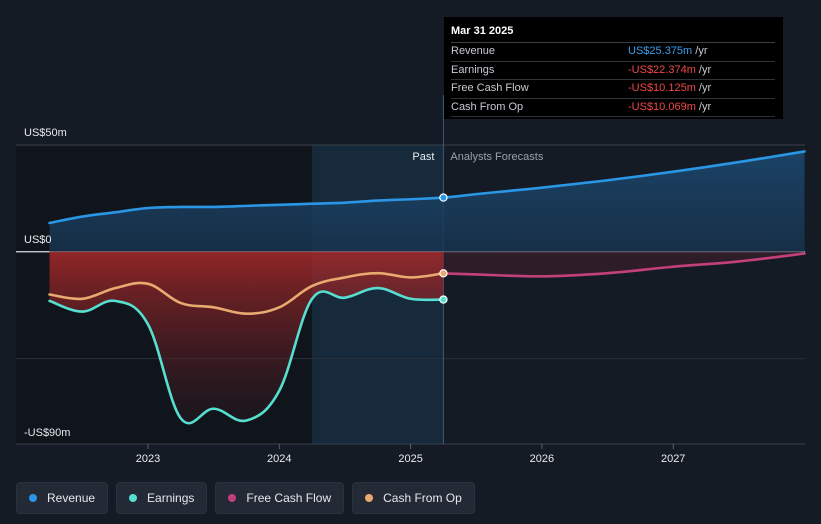 Image resolution: width=821 pixels, height=524 pixels. I want to click on series-line-free-cash-flow, so click(624, 265).